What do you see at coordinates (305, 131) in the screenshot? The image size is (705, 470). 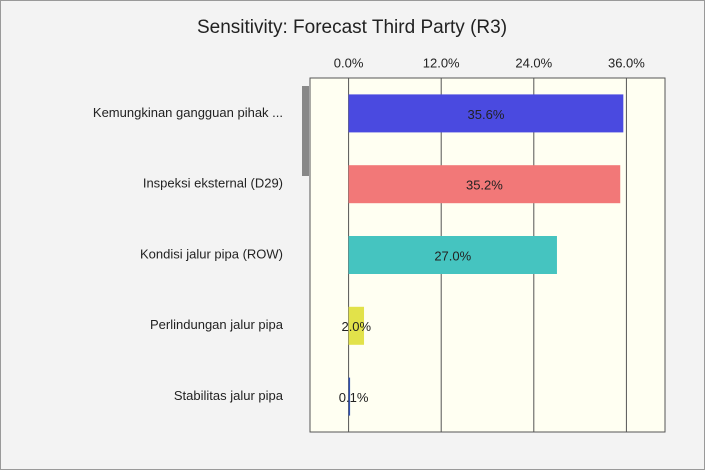 I see `scrollbar` at bounding box center [305, 131].